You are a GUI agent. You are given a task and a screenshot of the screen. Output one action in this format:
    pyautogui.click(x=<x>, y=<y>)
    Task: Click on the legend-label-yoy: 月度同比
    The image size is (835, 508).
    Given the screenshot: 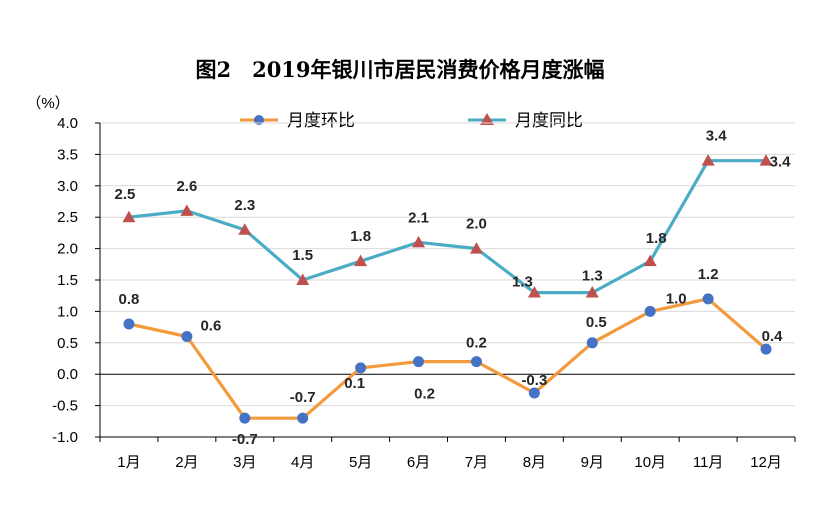 What is the action you would take?
    pyautogui.click(x=549, y=120)
    